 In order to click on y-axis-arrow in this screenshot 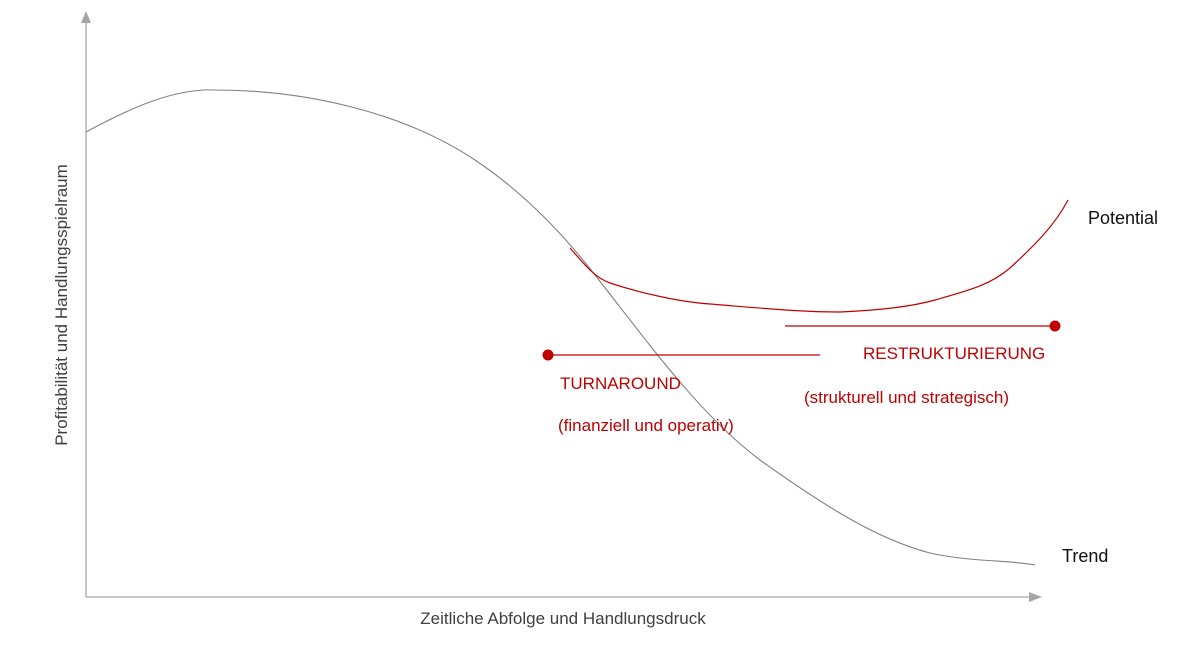, I will do `click(86, 17)`.